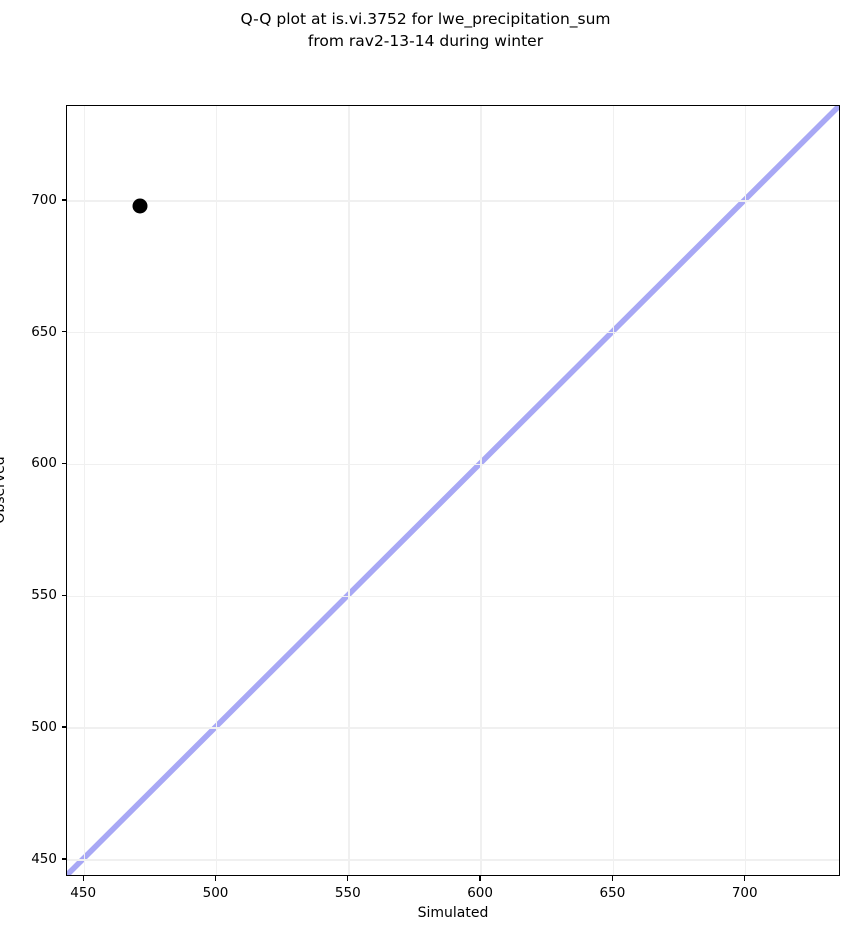 Image resolution: width=851 pixels, height=934 pixels. I want to click on x-axis-tick-label: 600, so click(480, 893).